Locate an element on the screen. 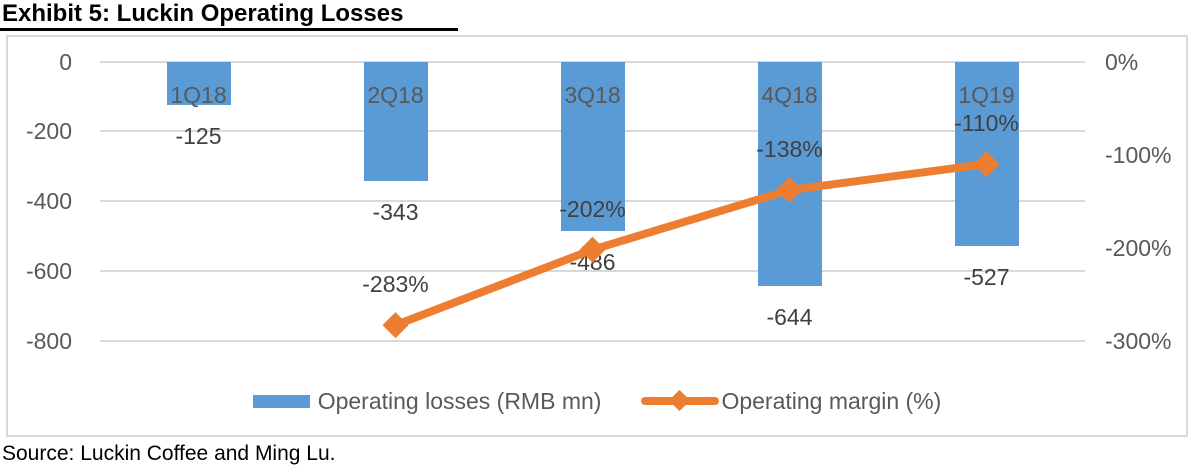 Image resolution: width=1196 pixels, height=473 pixels. bar-value-label: -527 is located at coordinates (986, 276).